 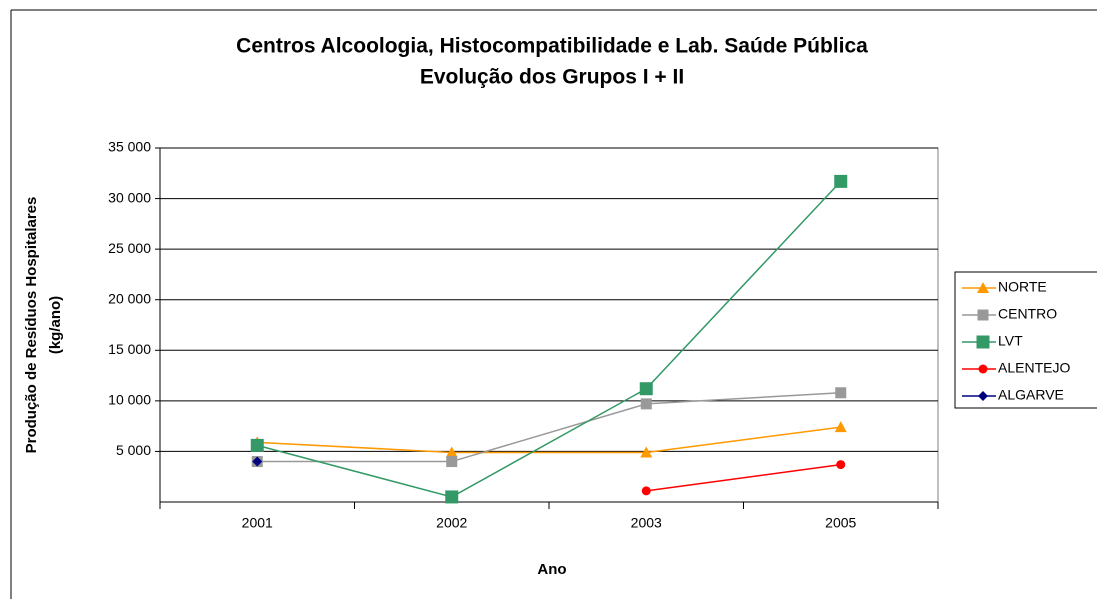 What do you see at coordinates (551, 569) in the screenshot?
I see `x-axis-label: Ano` at bounding box center [551, 569].